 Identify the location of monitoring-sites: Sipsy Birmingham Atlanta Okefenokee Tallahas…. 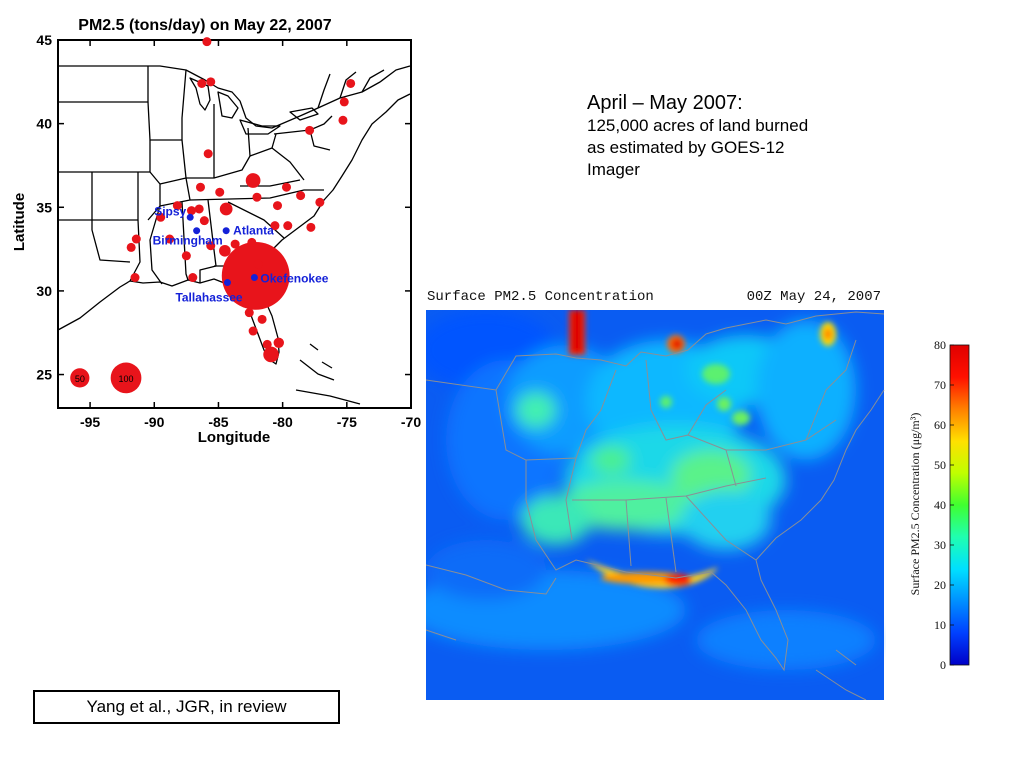
(241, 254).